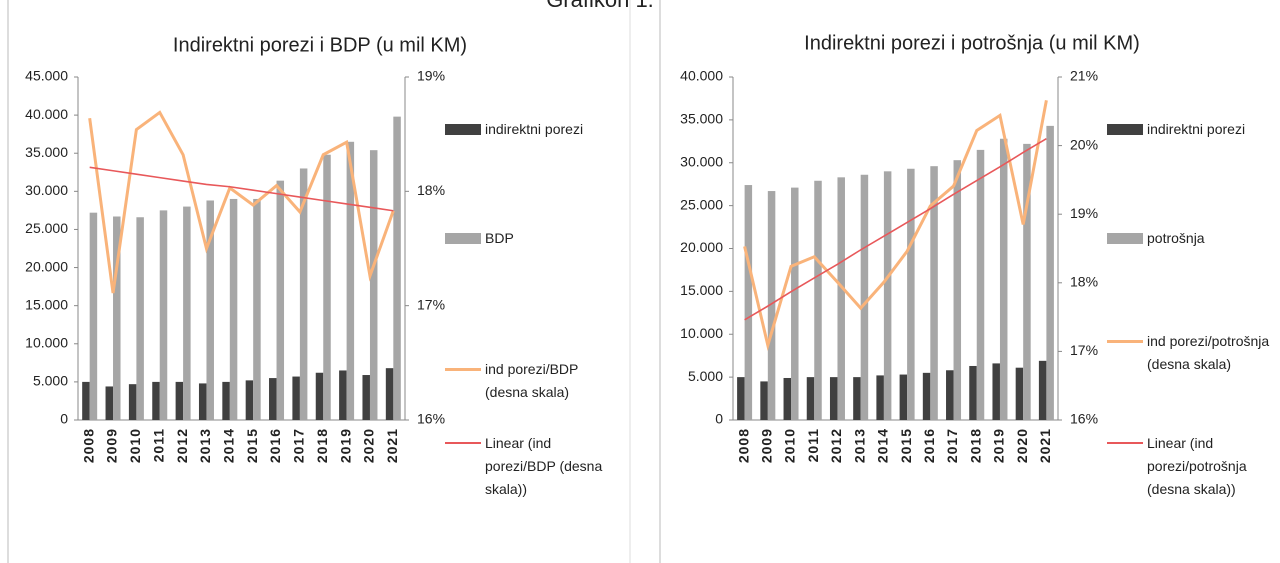 This screenshot has width=1280, height=563. I want to click on legend-label: BDP, so click(499, 238).